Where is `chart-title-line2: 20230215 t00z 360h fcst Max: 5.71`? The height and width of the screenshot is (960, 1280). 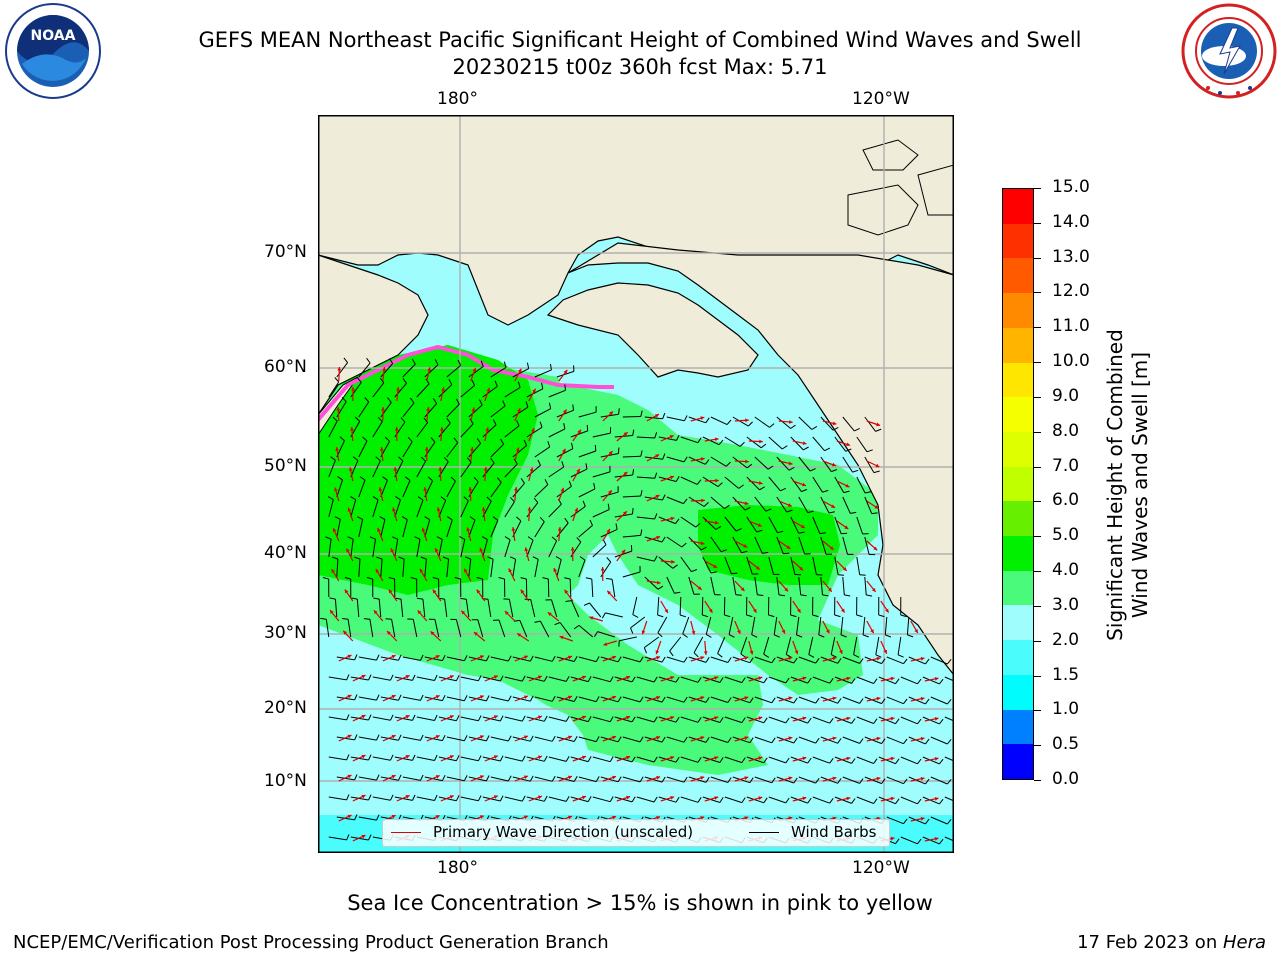 chart-title-line2: 20230215 t00z 360h fcst Max: 5.71 is located at coordinates (640, 67).